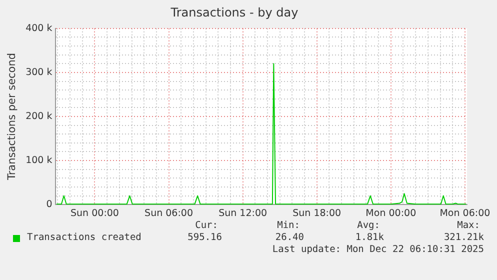  I want to click on y-tick-label: 300 k, so click(39, 72).